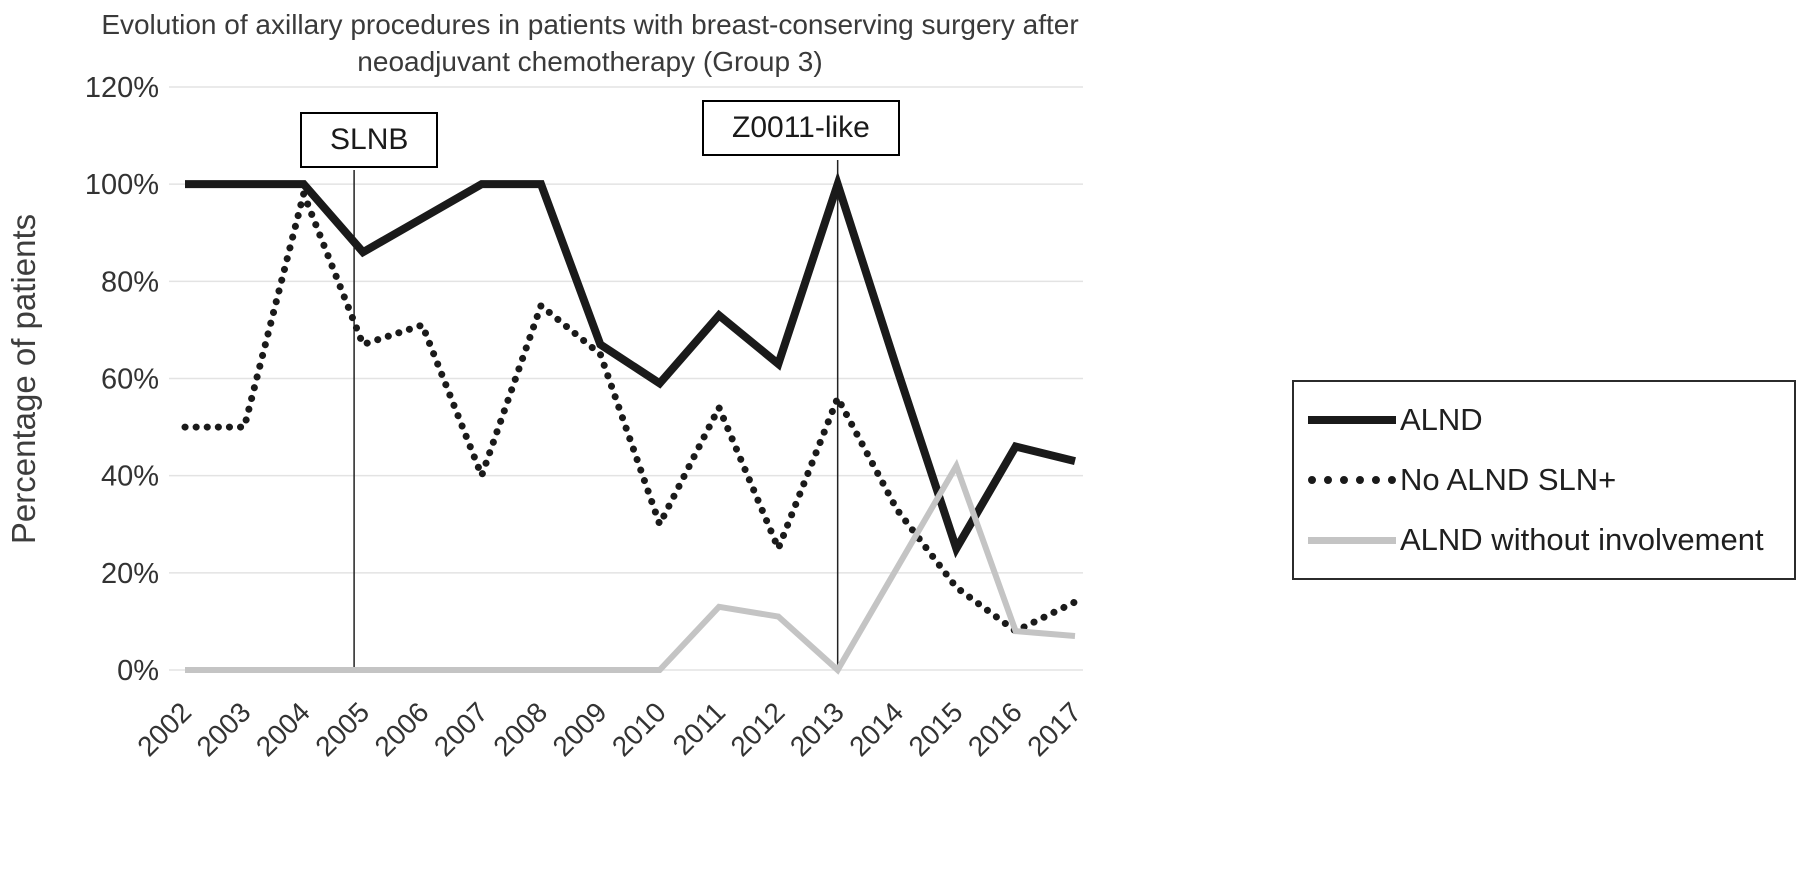 This screenshot has width=1806, height=884. What do you see at coordinates (461, 729) in the screenshot?
I see `x-tick-label: 2007` at bounding box center [461, 729].